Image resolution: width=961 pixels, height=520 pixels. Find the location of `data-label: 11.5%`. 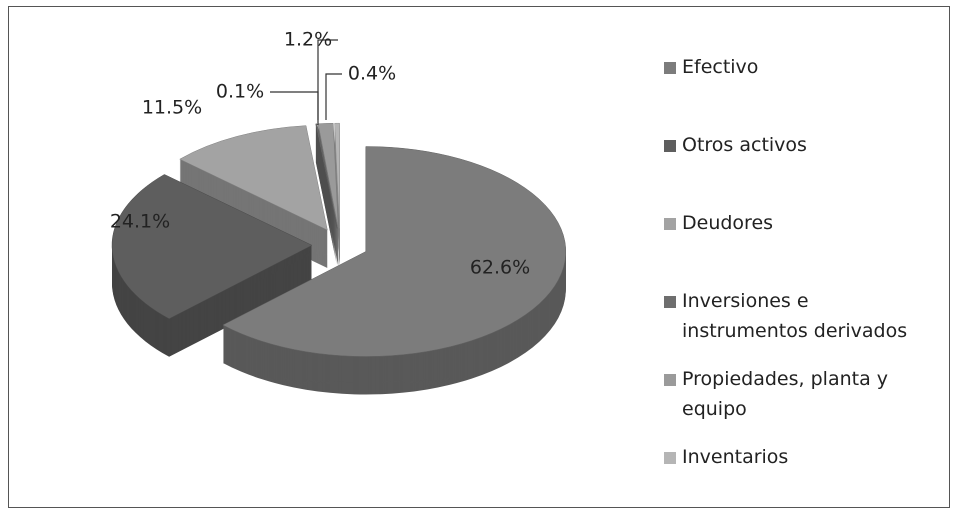

data-label: 11.5% is located at coordinates (172, 108).